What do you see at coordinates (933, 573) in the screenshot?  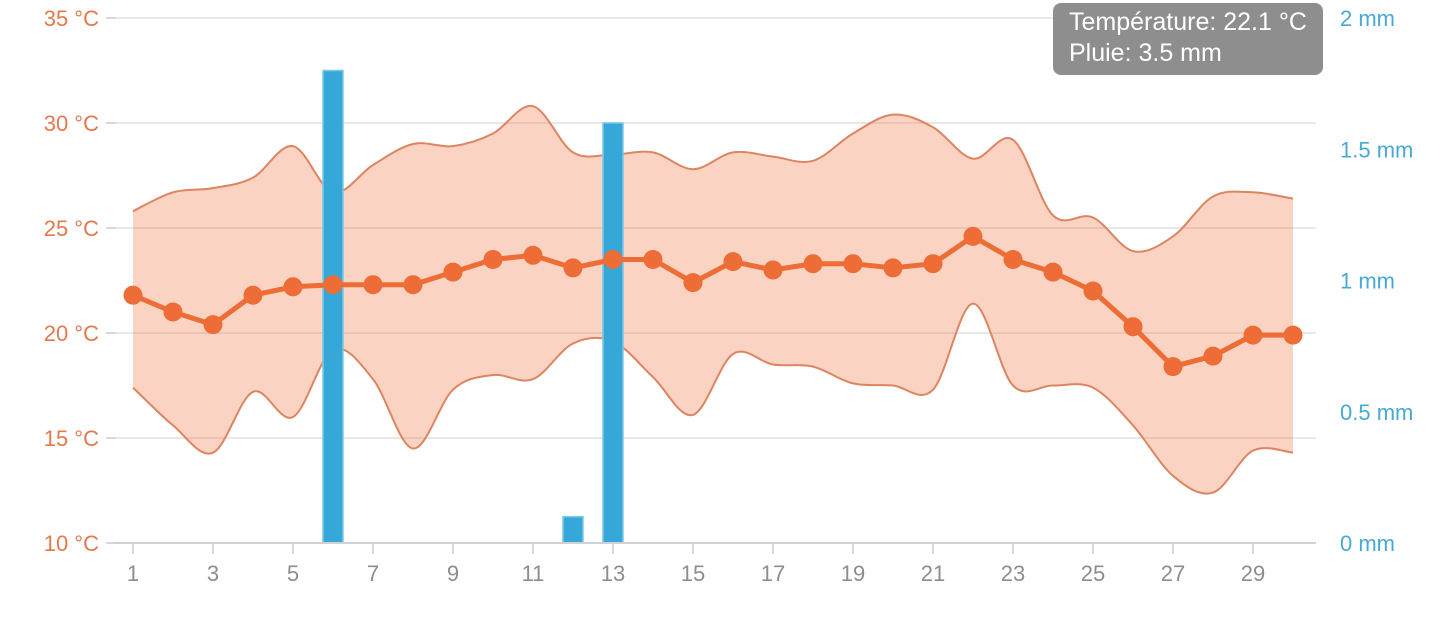 I see `x-axis-label: 21` at bounding box center [933, 573].